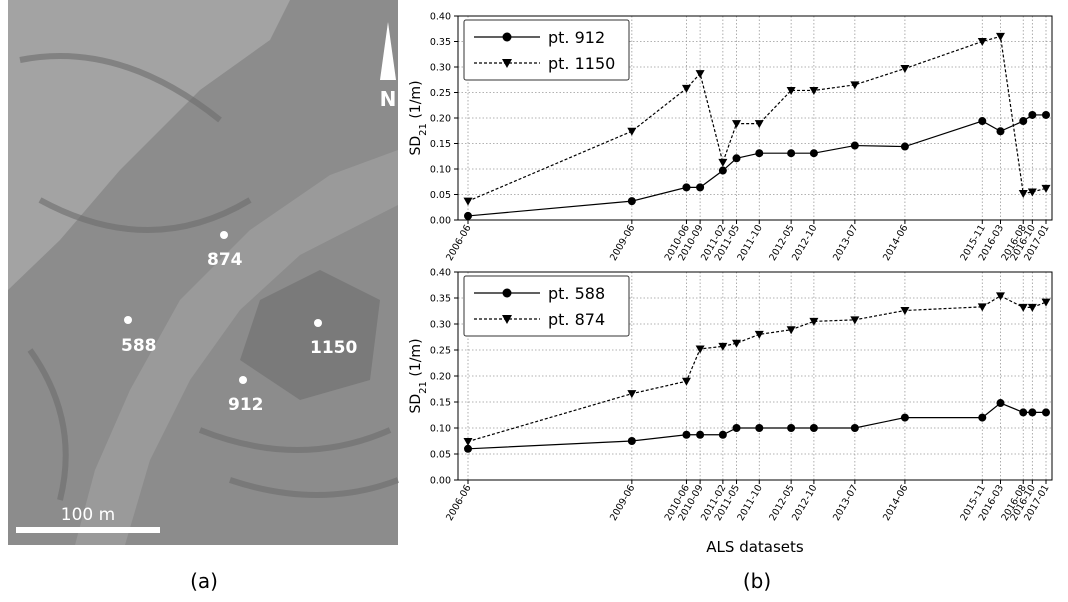 This screenshot has width=1068, height=602. What do you see at coordinates (310, 335) in the screenshot?
I see `landslide` at bounding box center [310, 335].